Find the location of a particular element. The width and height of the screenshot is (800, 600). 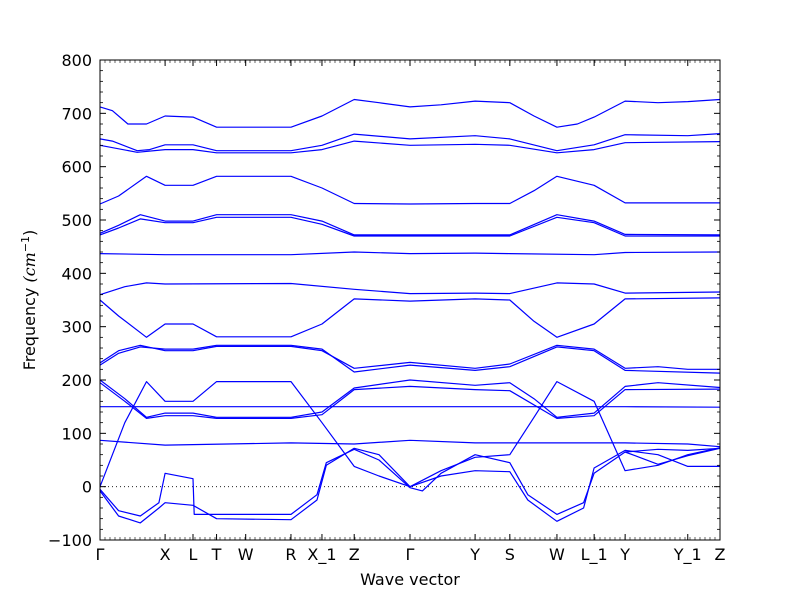

y-tick-label: 500 is located at coordinates (76, 220).